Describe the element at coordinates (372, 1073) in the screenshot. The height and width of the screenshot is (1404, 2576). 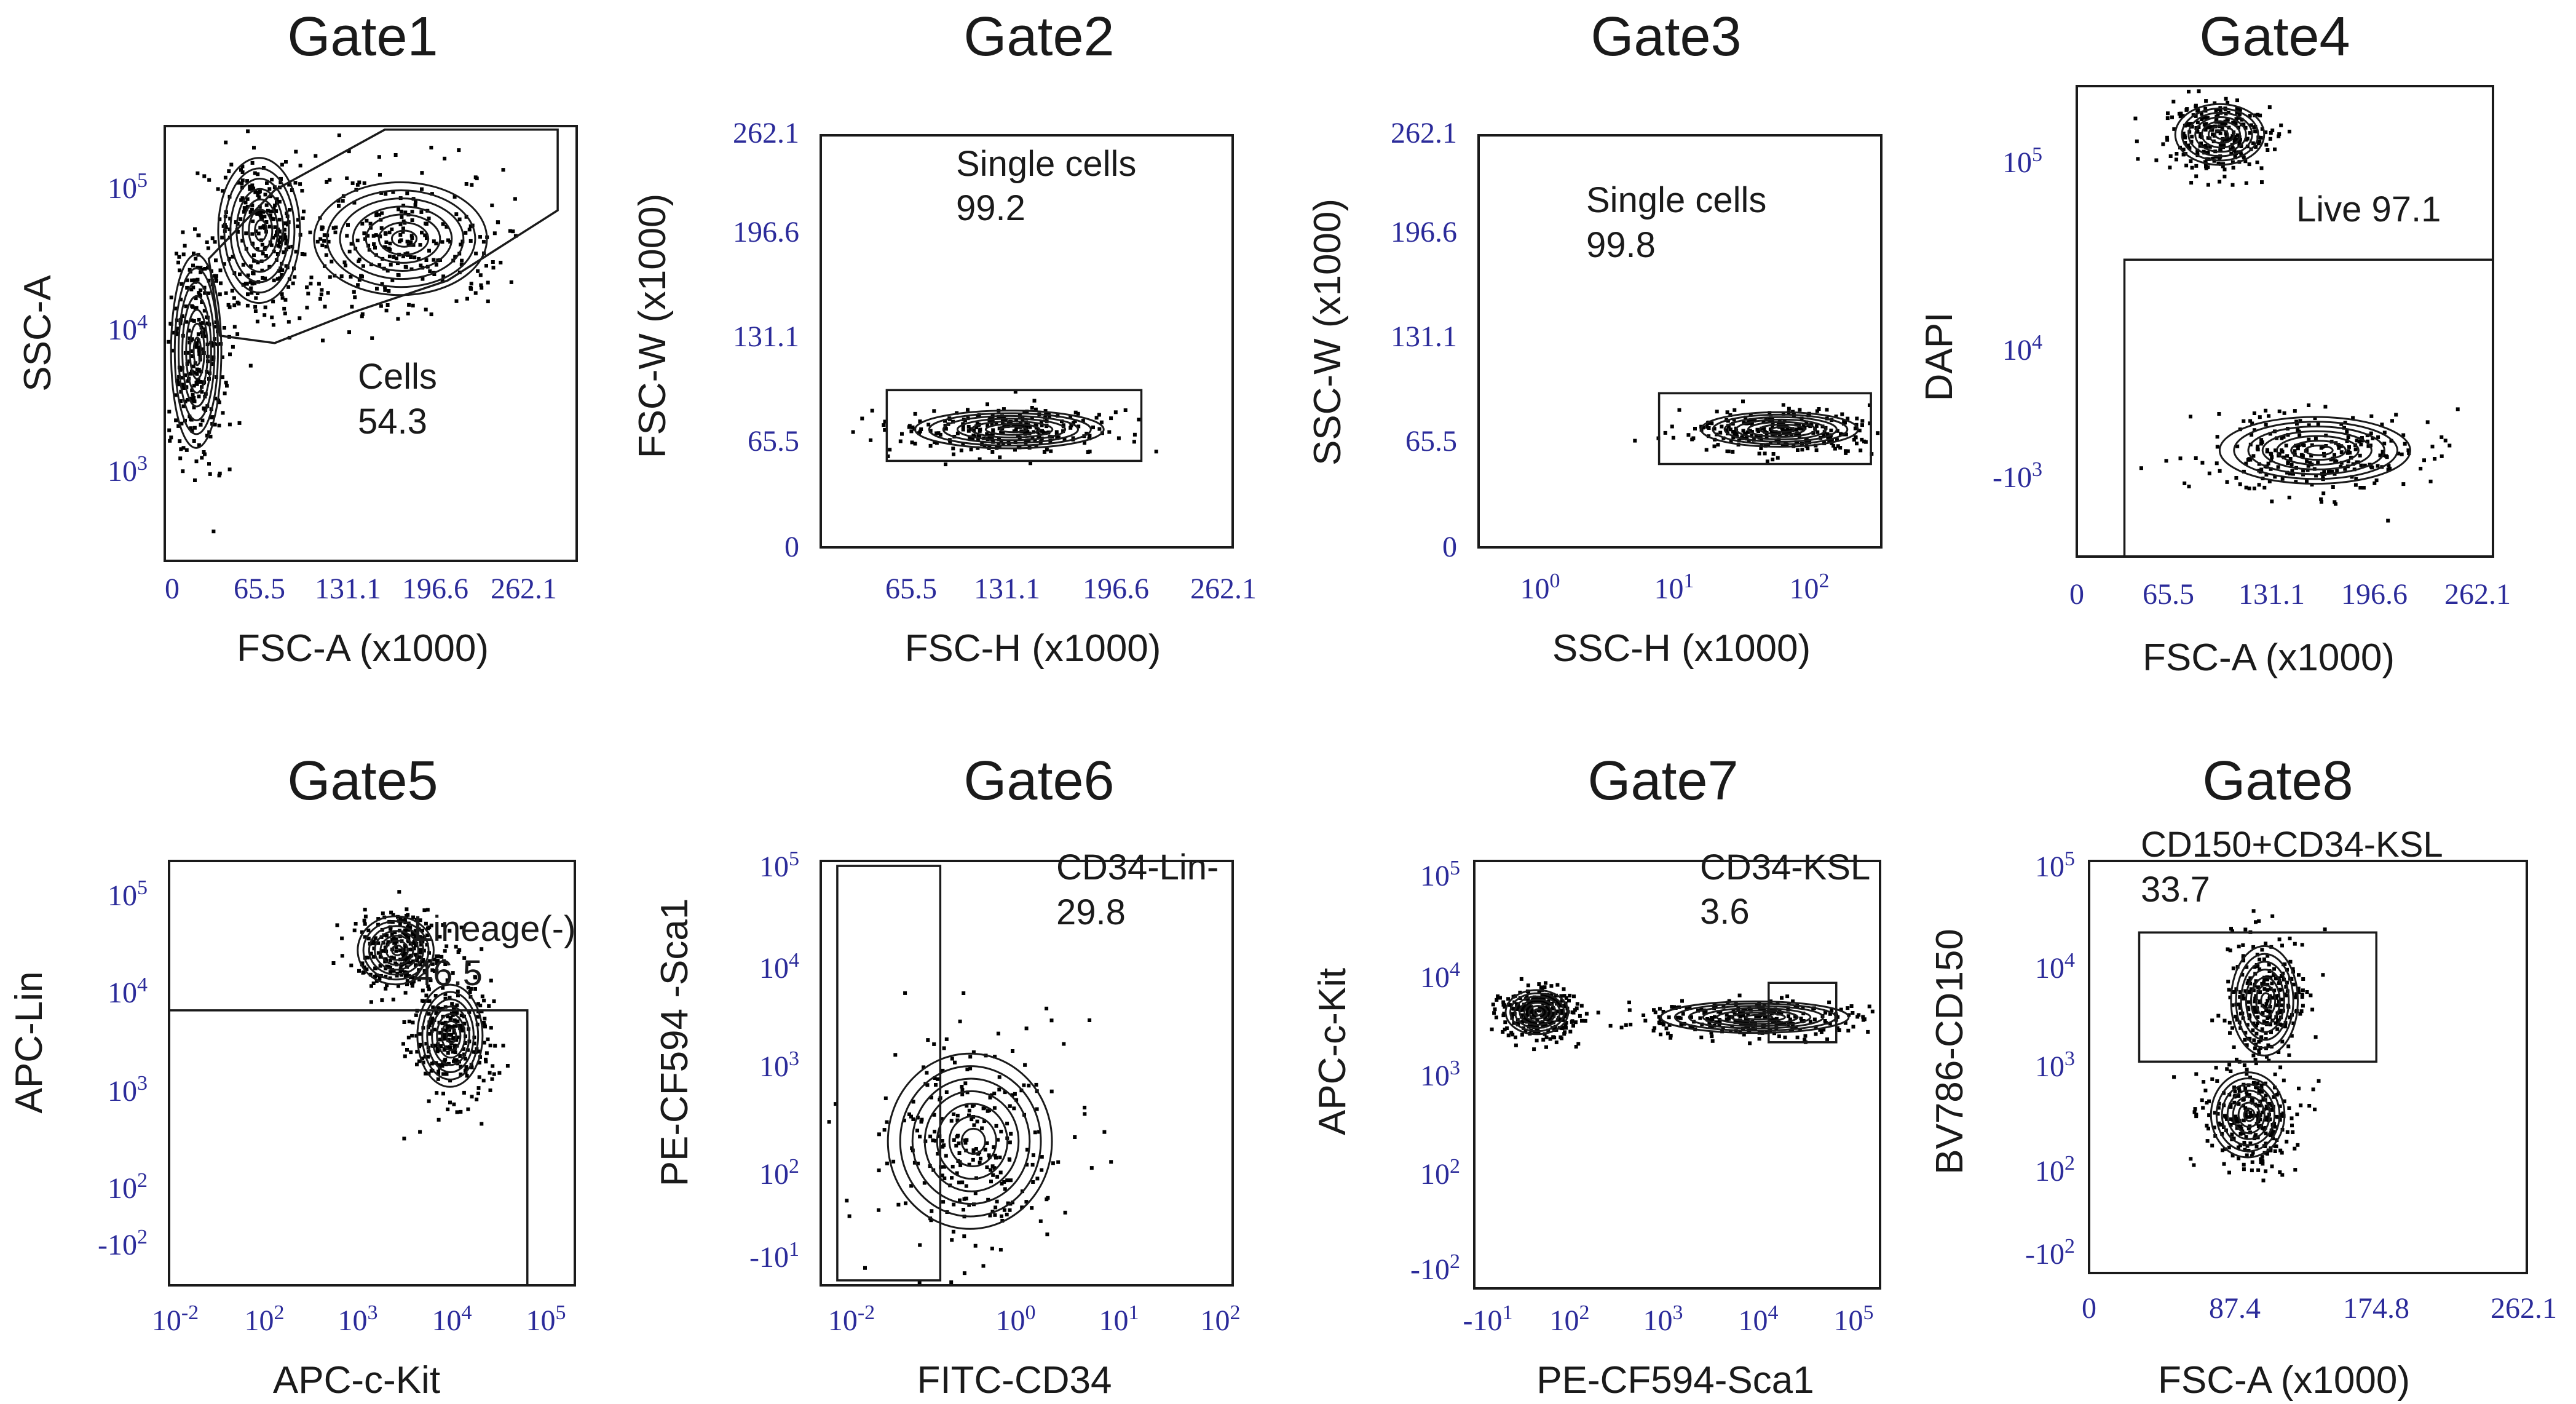
I see `plot-frame` at that location.